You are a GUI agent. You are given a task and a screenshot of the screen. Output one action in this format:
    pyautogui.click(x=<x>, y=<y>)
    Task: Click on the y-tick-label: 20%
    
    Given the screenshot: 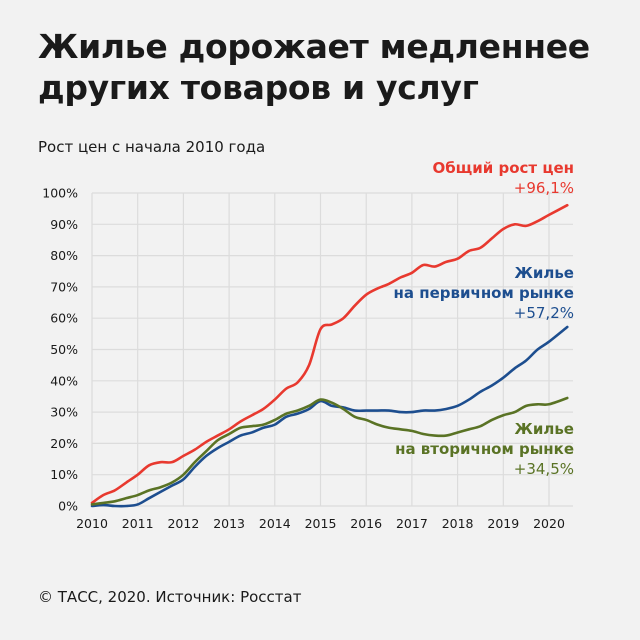 What is the action you would take?
    pyautogui.click(x=64, y=443)
    